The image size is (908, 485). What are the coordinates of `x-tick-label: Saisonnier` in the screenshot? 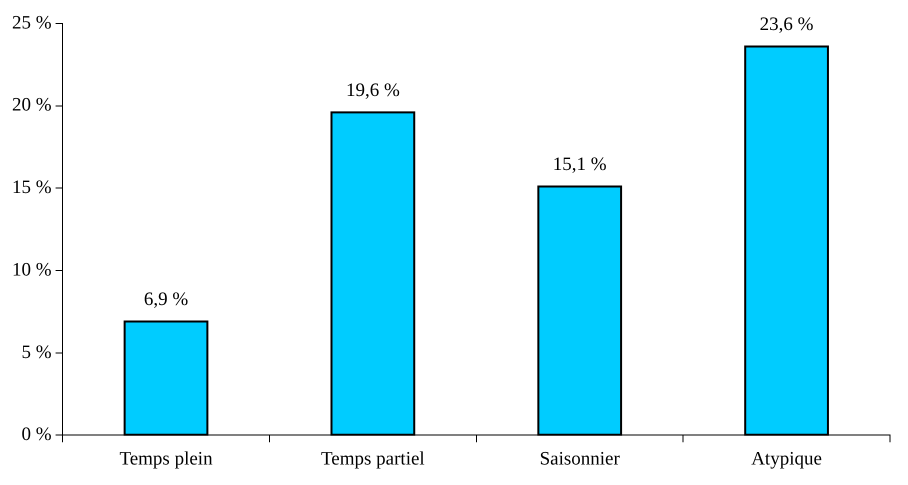 It's located at (580, 459).